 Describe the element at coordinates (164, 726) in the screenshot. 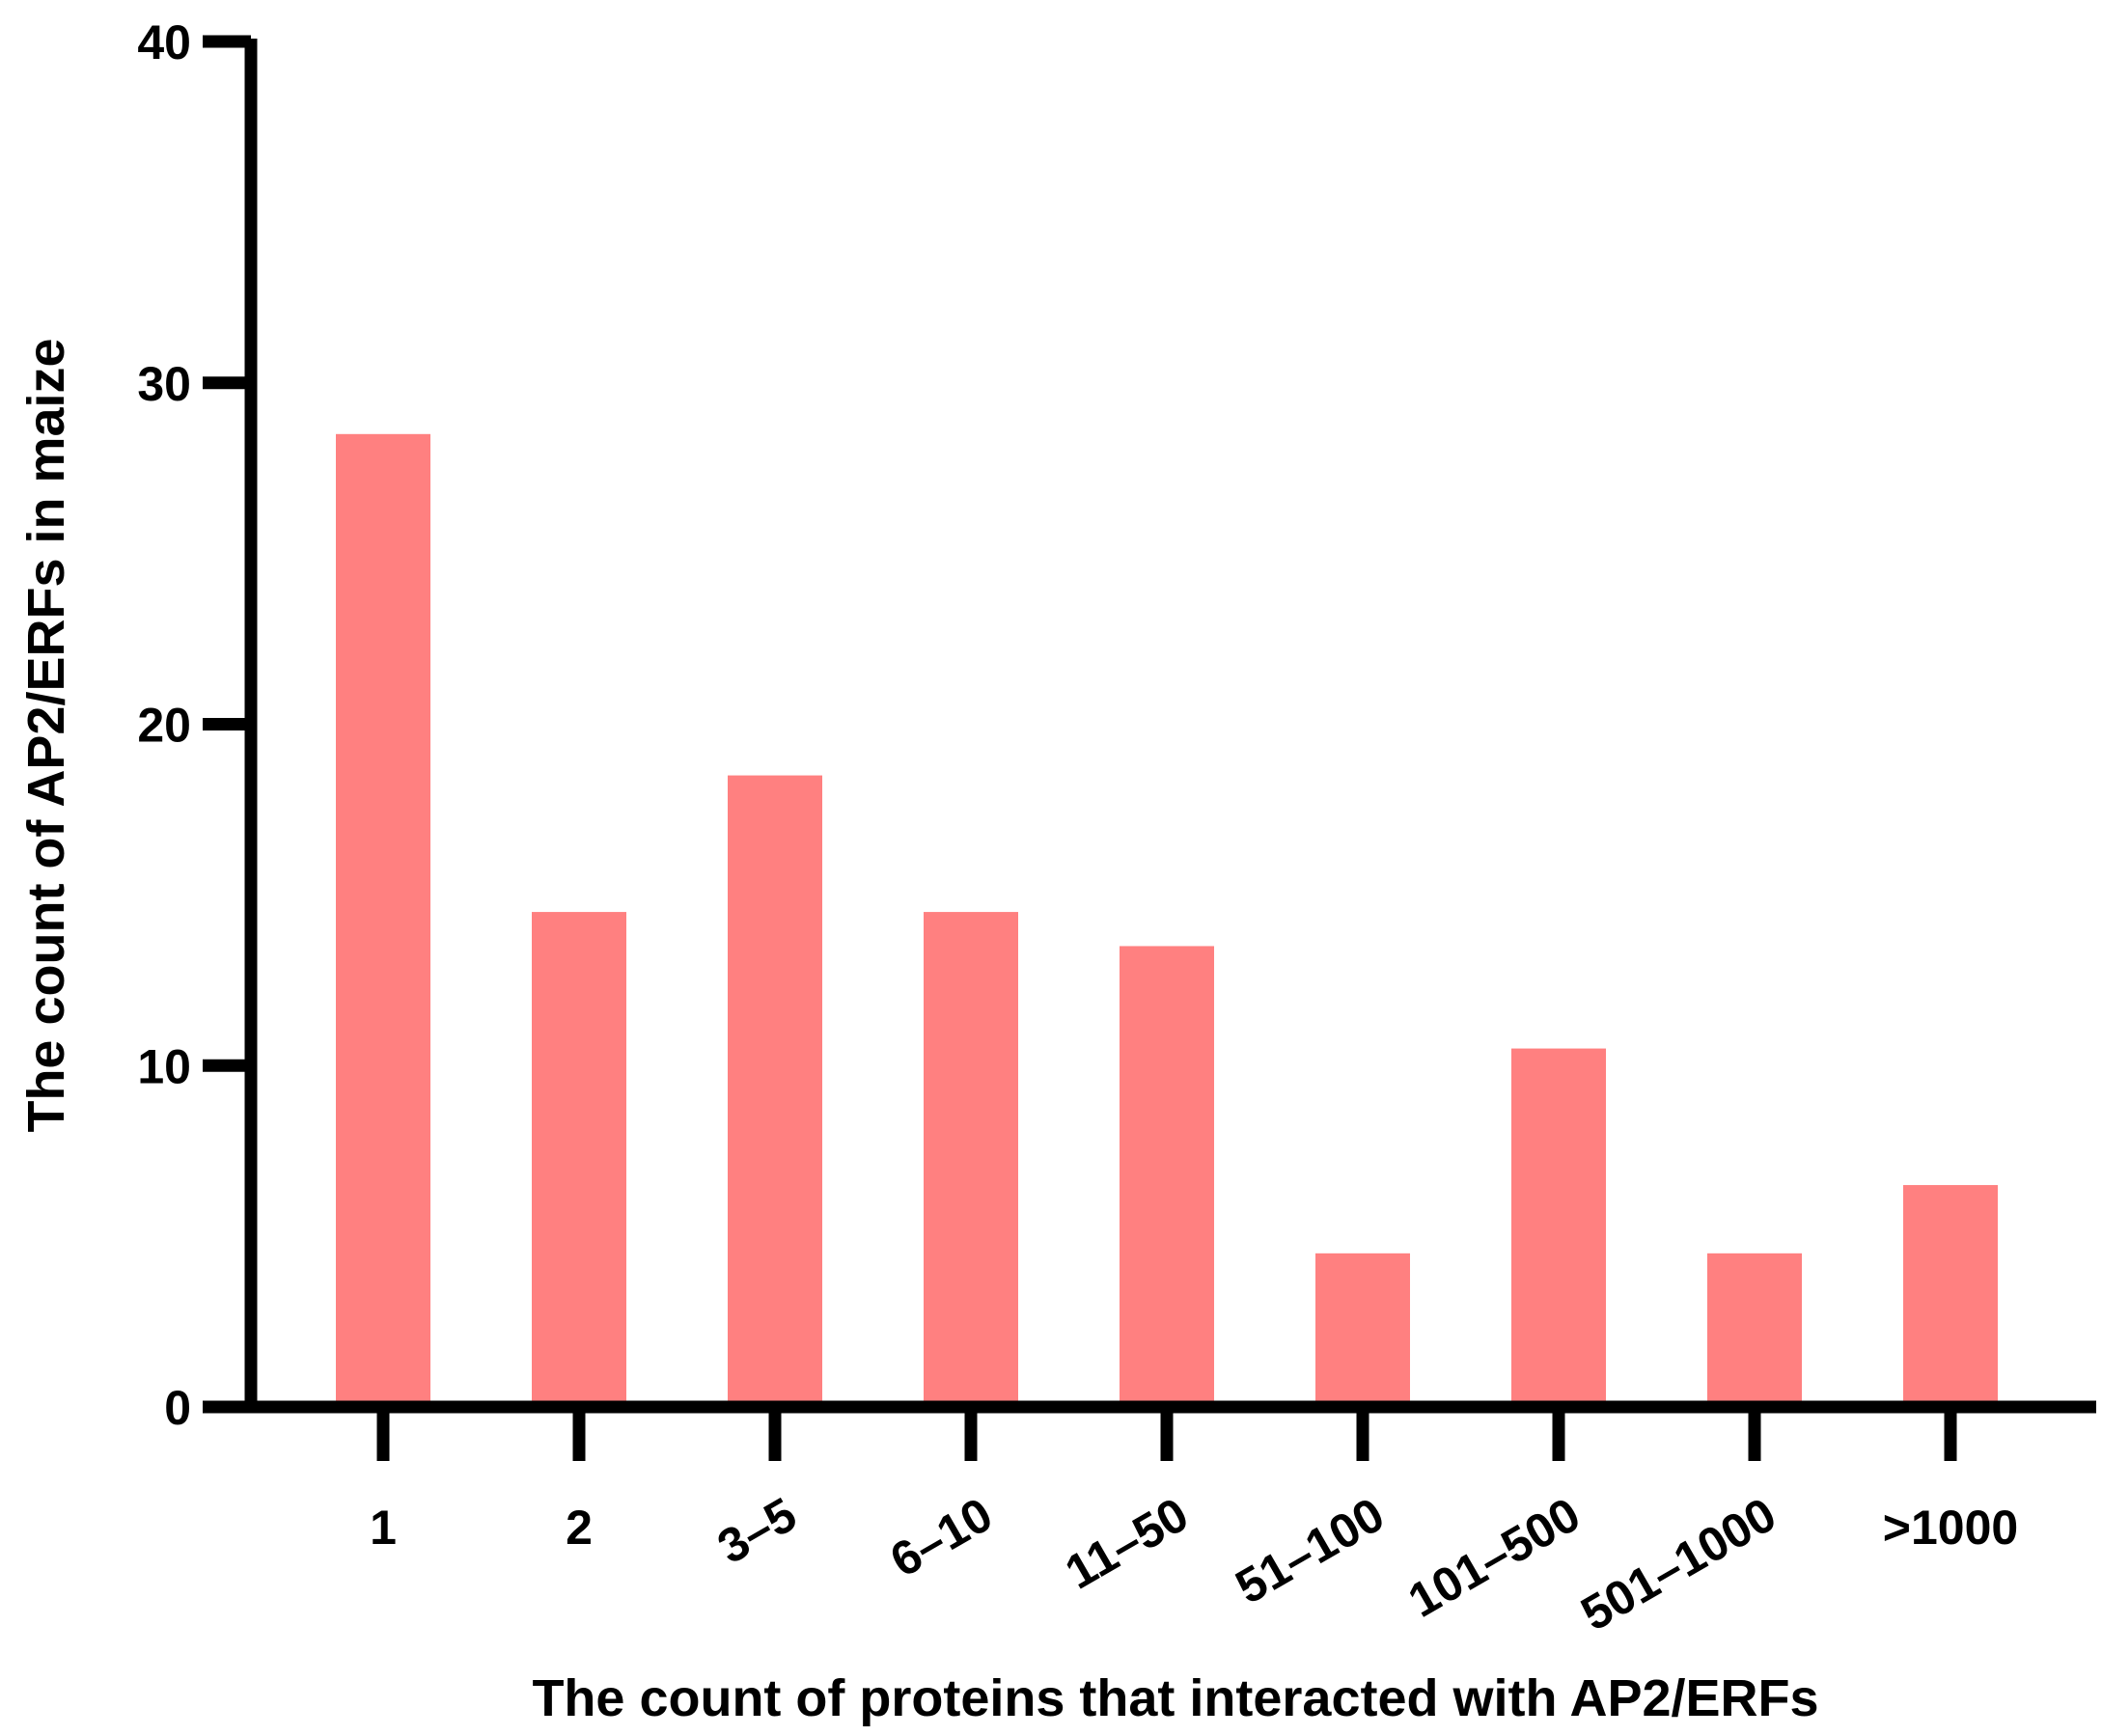

I see `y-tick-label: 20` at that location.